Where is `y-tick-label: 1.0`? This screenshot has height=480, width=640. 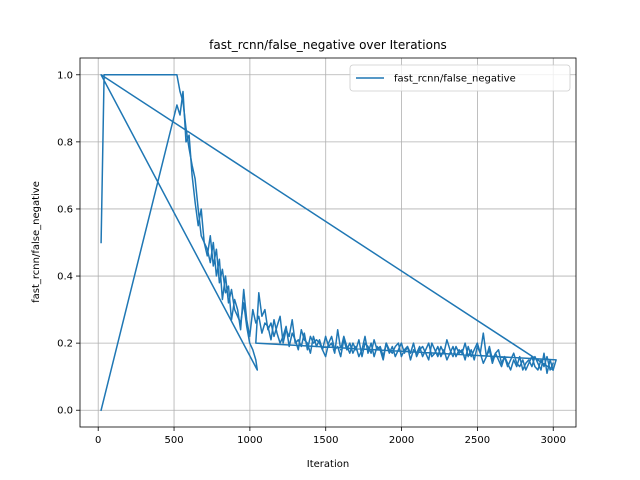 y-tick-label: 1.0 is located at coordinates (65, 75).